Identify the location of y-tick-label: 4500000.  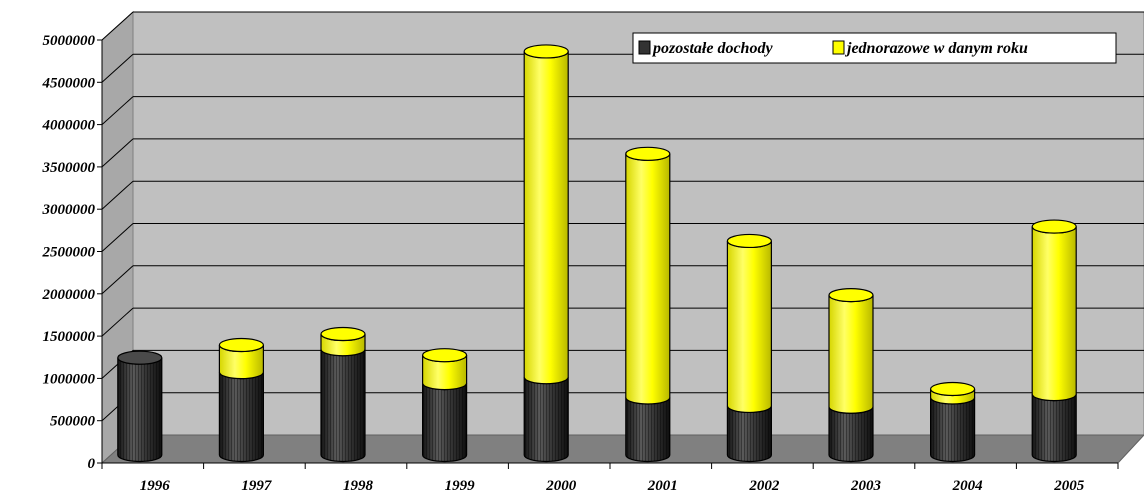
(69, 83).